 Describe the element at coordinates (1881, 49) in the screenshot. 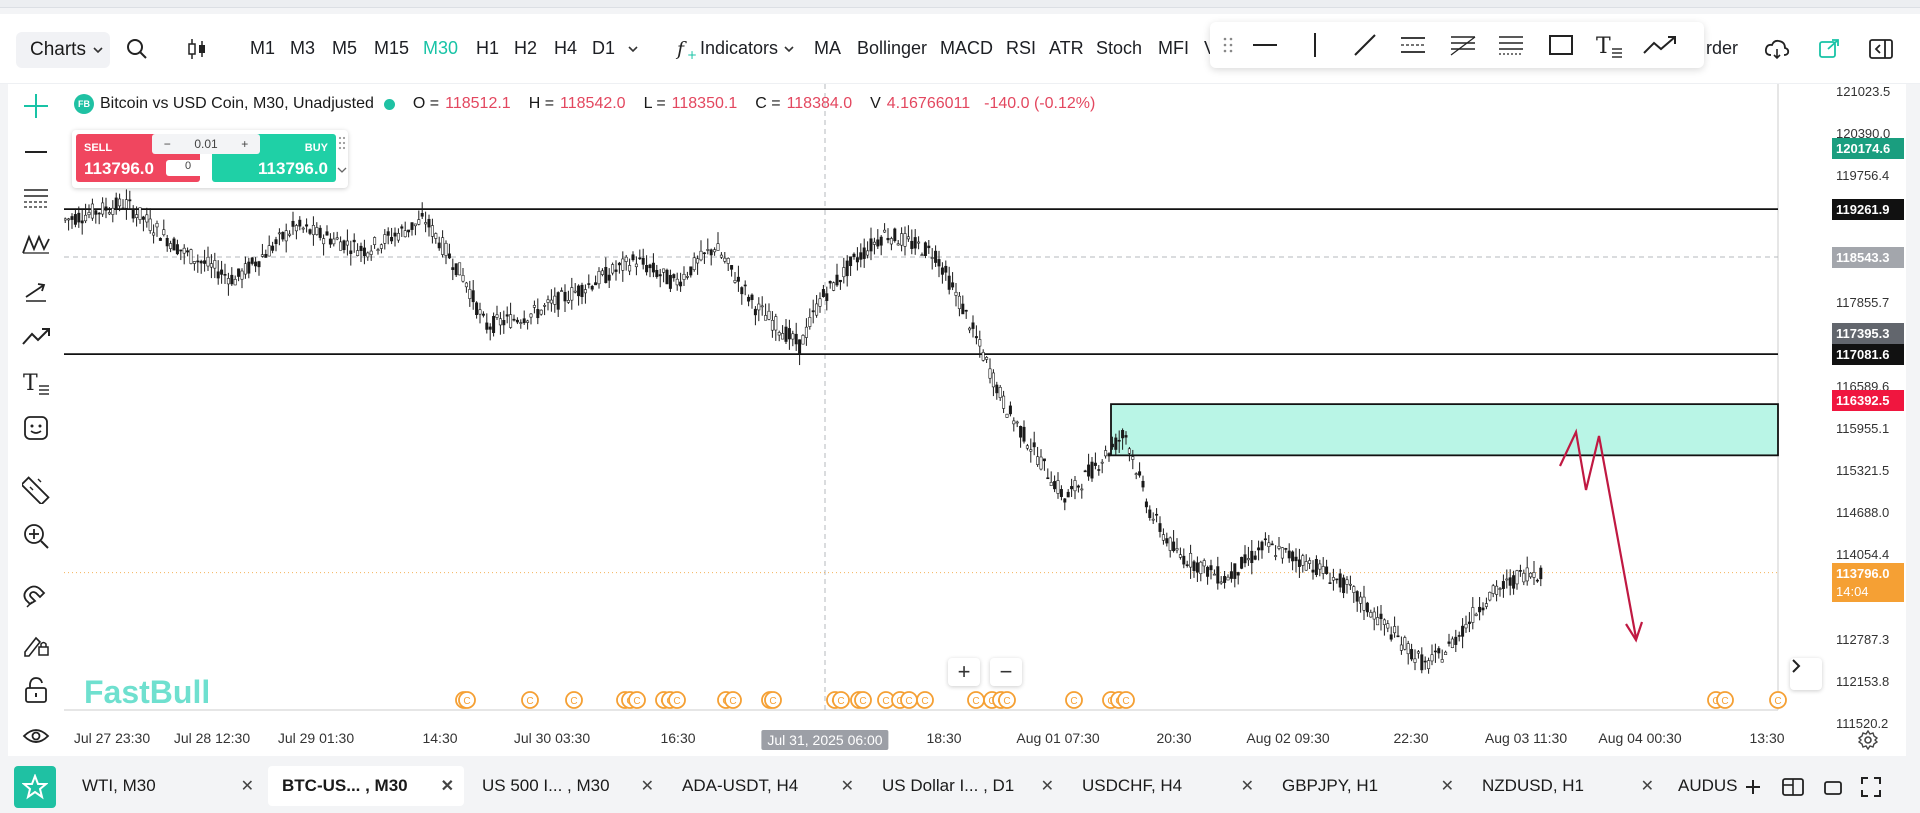

I see `collapse-panel-icon` at that location.